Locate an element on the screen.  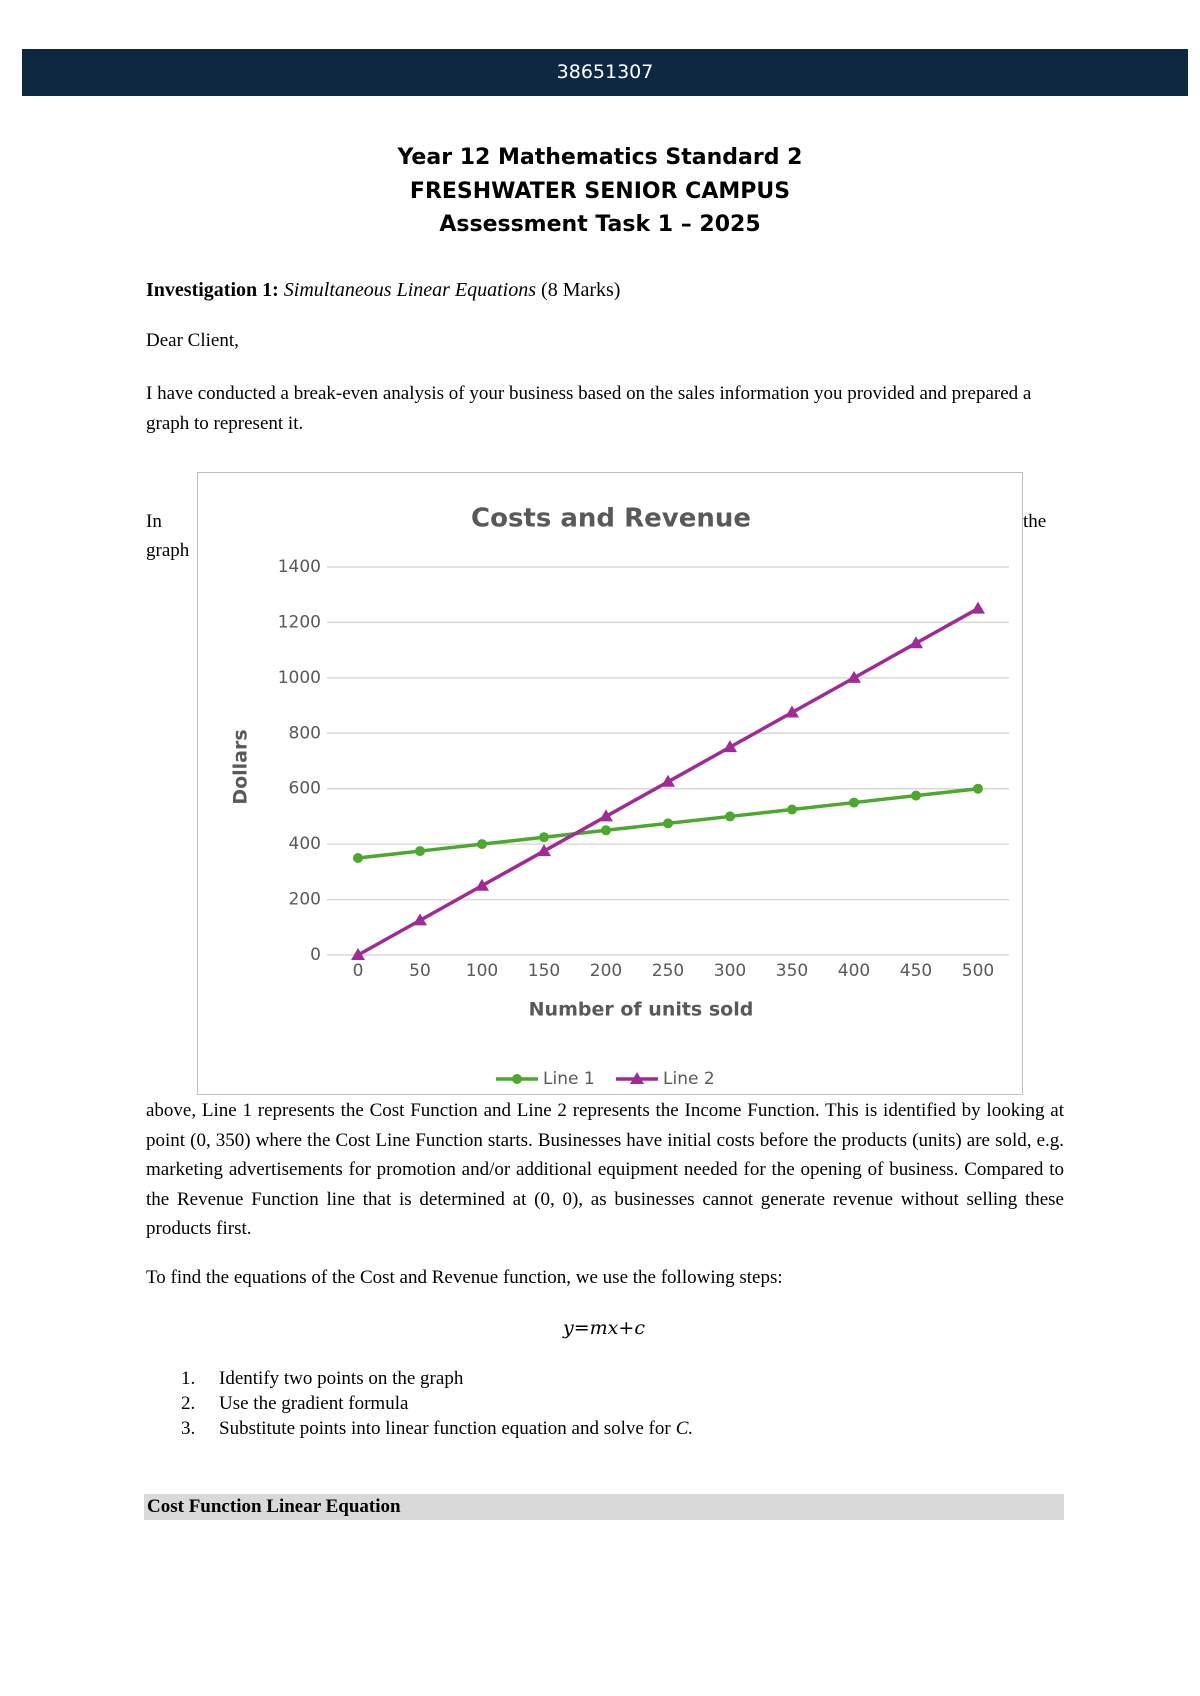
step-variable: C. is located at coordinates (684, 1428).